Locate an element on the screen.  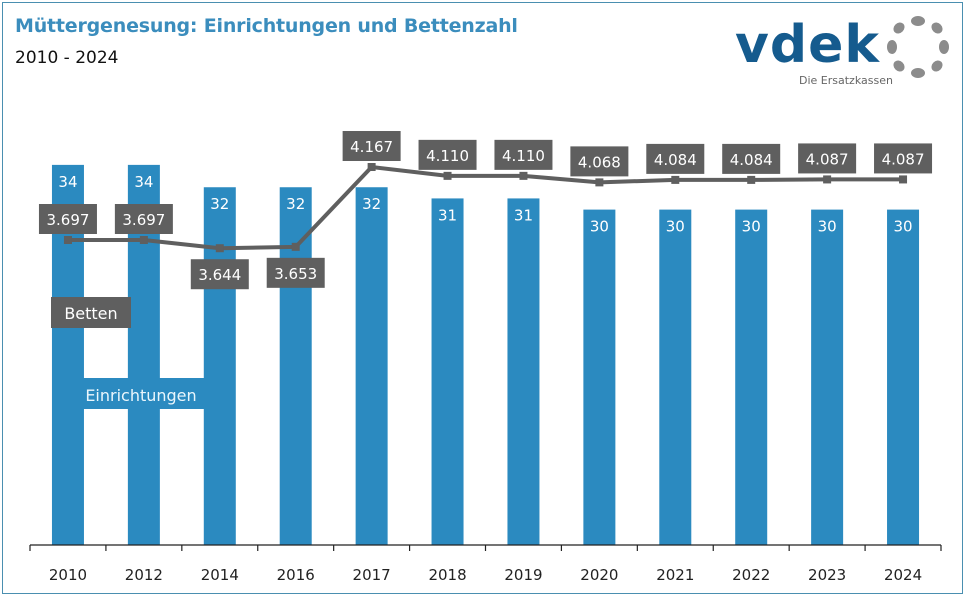
x-tick-label-2016: 2016 is located at coordinates (296, 575).